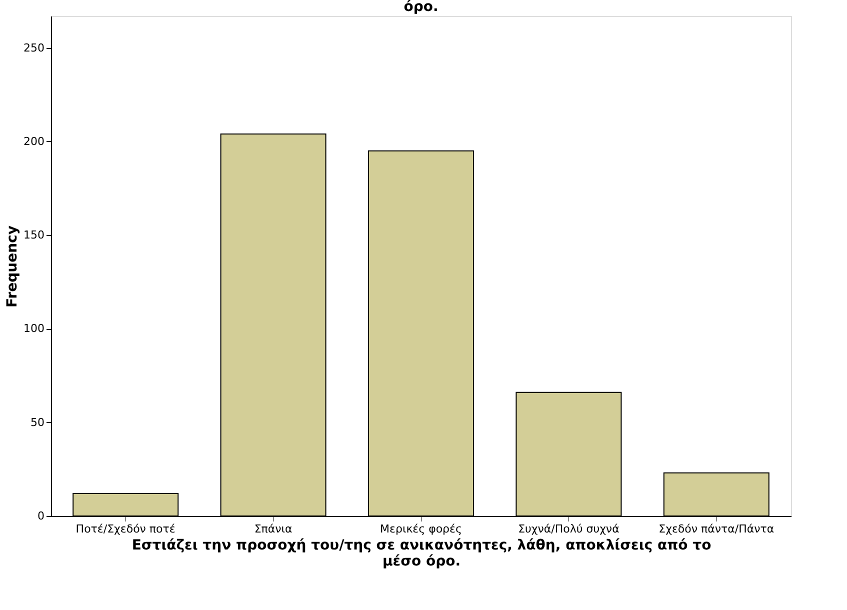  What do you see at coordinates (41, 516) in the screenshot?
I see `y-tick-label: 0` at bounding box center [41, 516].